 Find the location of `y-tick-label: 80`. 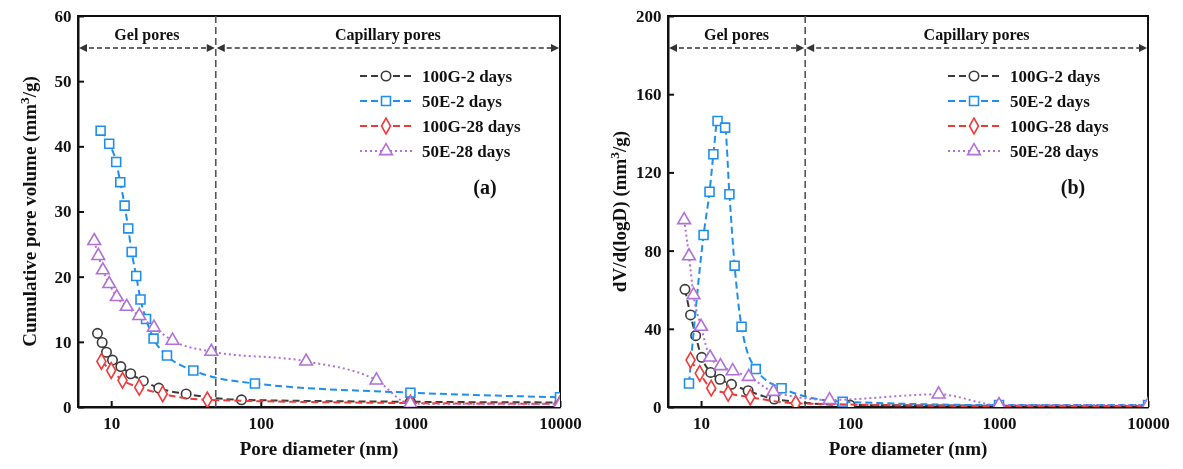

y-tick-label: 80 is located at coordinates (653, 251).